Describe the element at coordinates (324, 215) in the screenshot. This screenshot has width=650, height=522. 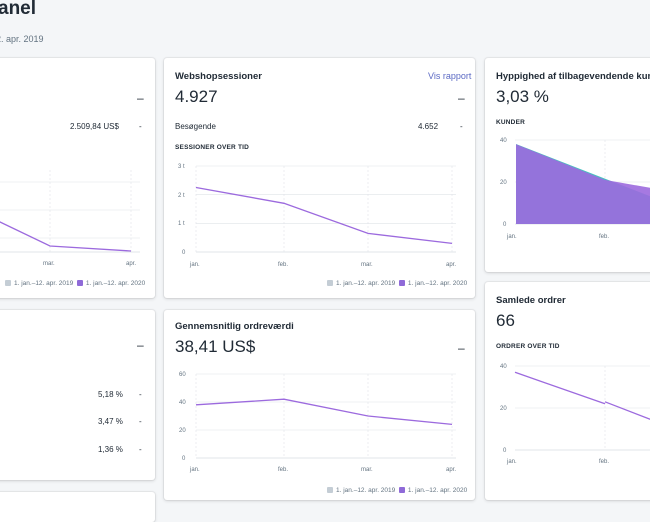
I see `sessions-line` at that location.